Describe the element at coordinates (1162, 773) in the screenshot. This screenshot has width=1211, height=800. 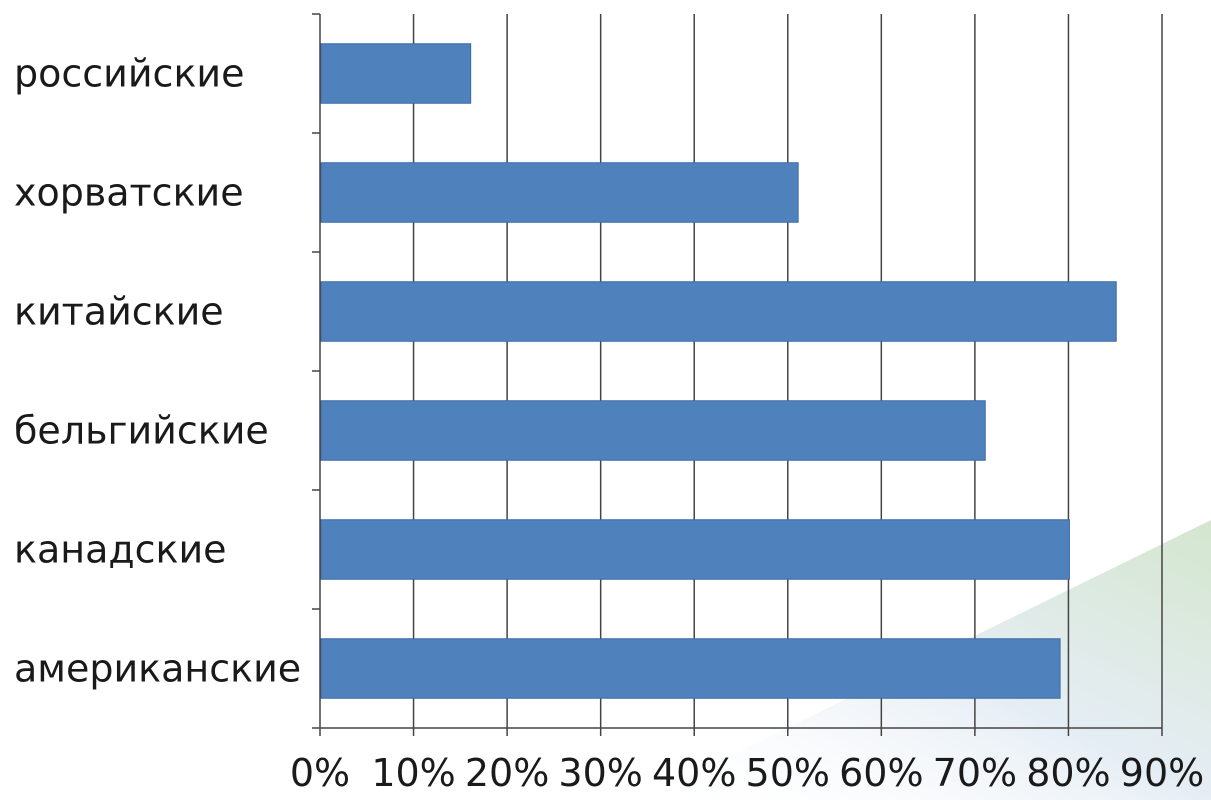
I see `x-tick-label: 90%` at that location.